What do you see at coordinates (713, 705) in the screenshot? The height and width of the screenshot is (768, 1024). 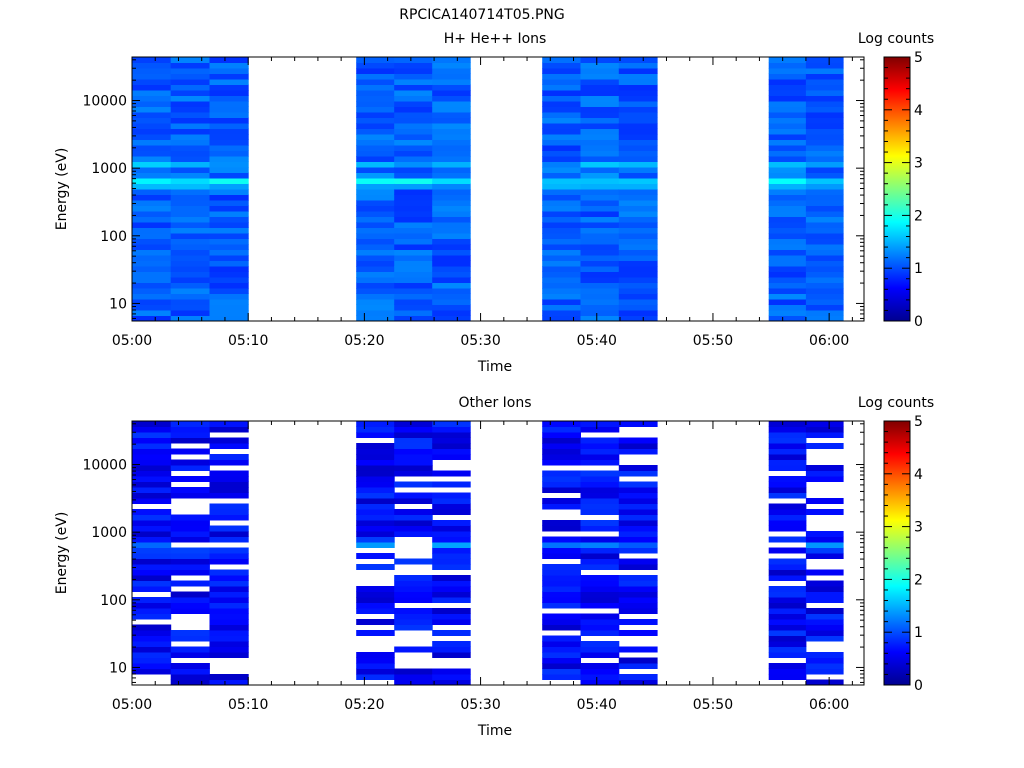 I see `x-tick-label: 05:50` at bounding box center [713, 705].